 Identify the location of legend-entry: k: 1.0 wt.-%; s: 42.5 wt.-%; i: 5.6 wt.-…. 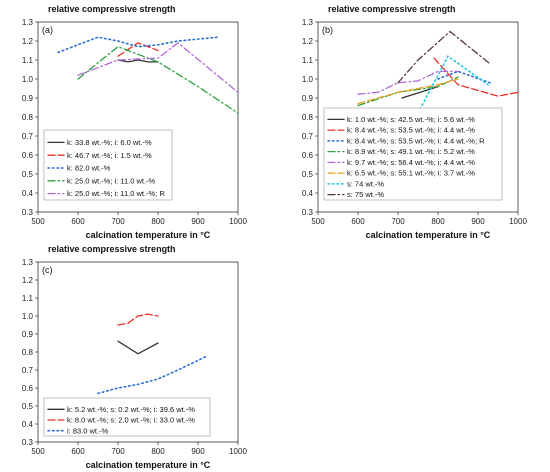
(411, 119).